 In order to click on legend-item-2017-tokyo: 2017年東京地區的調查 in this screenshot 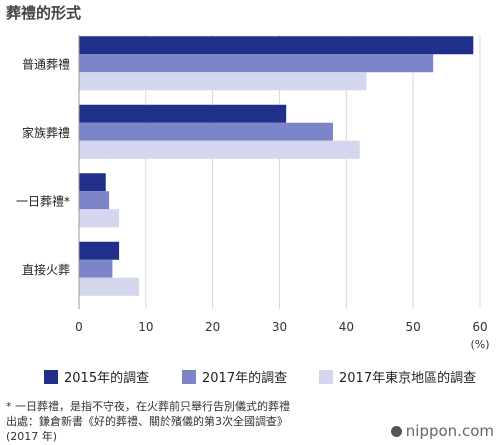, I will do `click(397, 376)`.